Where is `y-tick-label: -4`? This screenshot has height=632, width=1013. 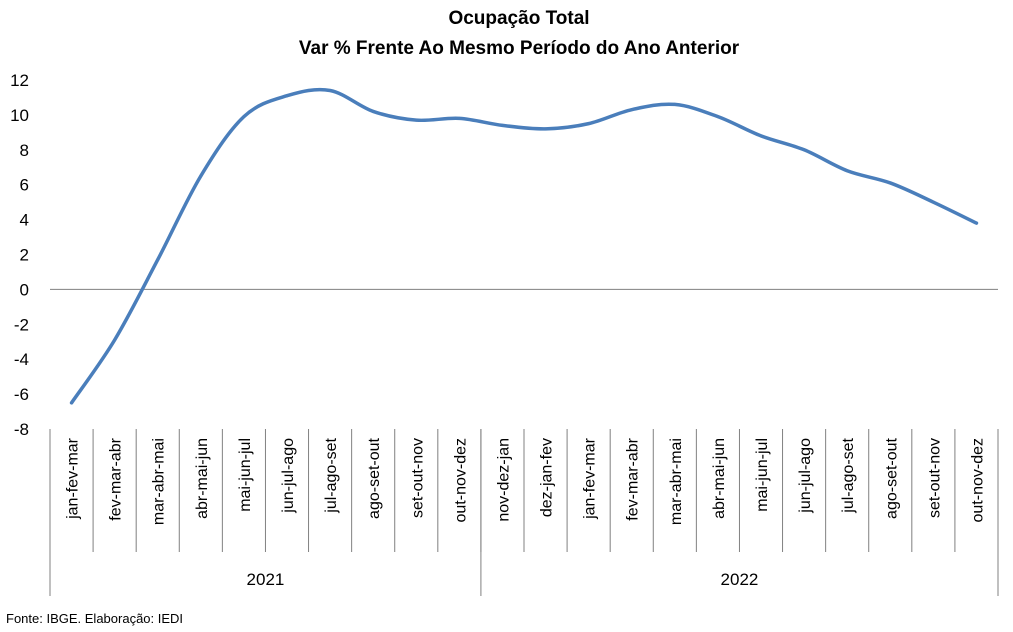
y-tick-label: -4 is located at coordinates (21, 359).